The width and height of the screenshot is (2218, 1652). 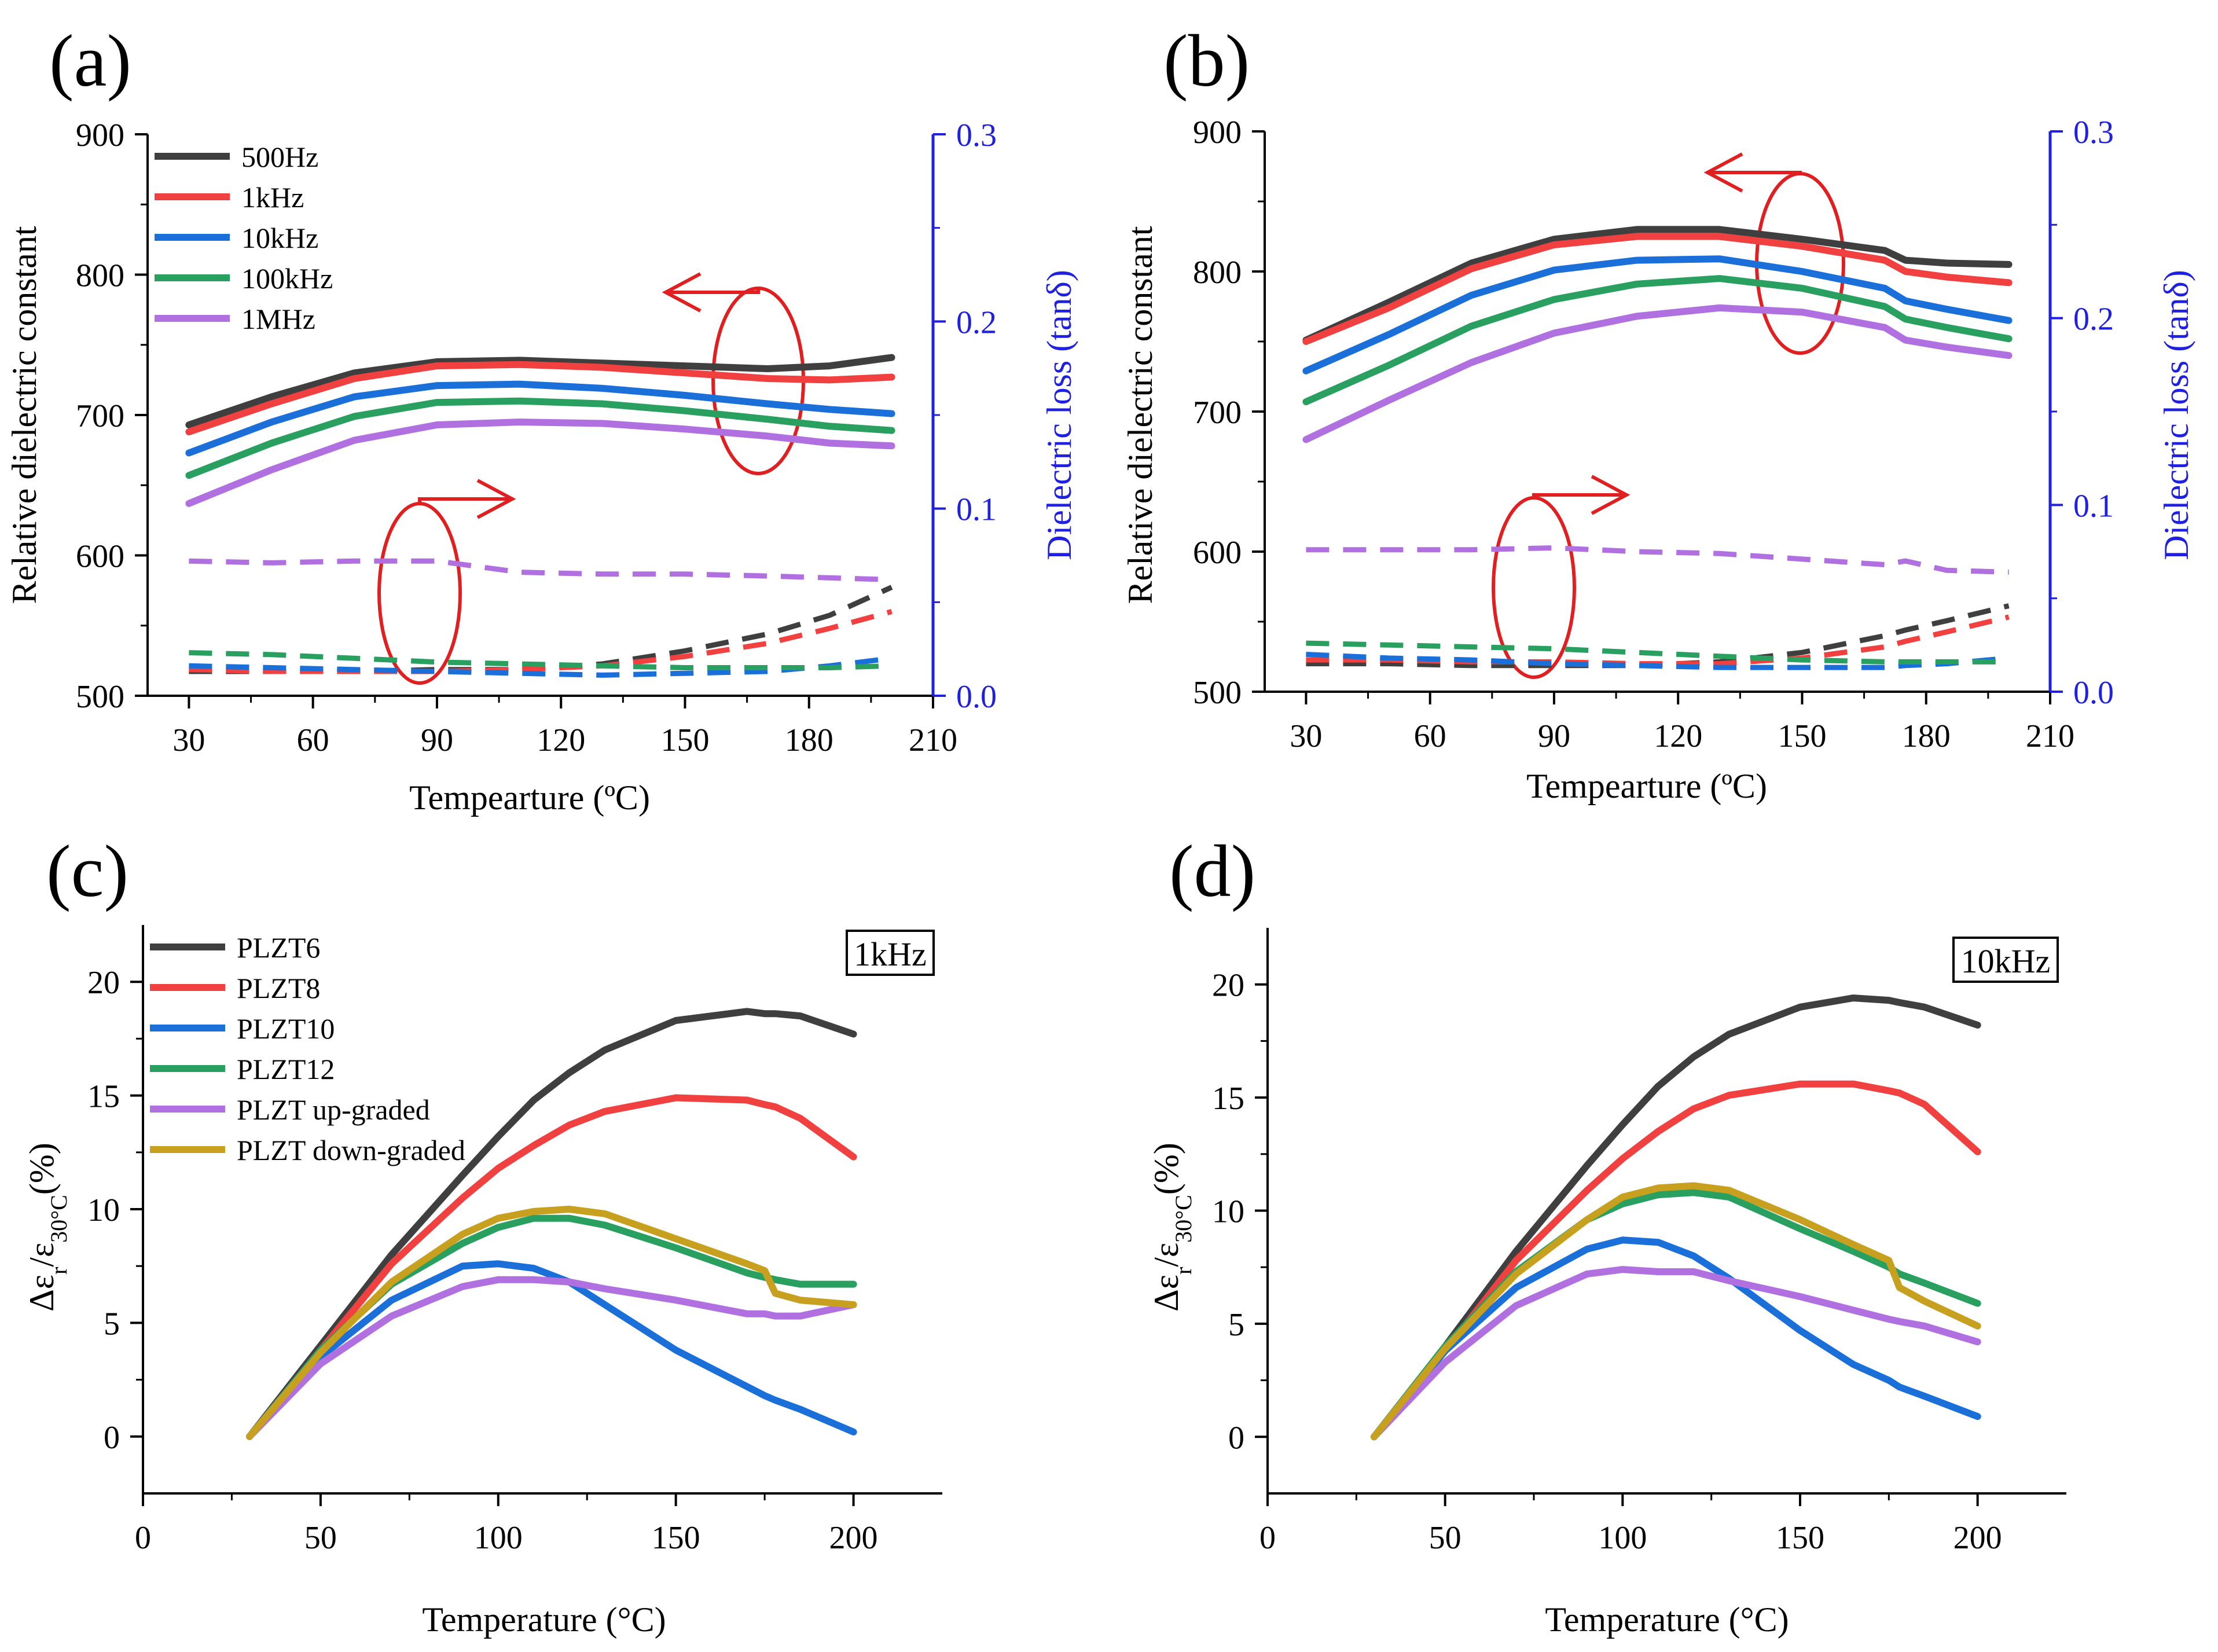 I want to click on panel-a-y2label: Dielectric loss (tanδ), so click(x=1059, y=415).